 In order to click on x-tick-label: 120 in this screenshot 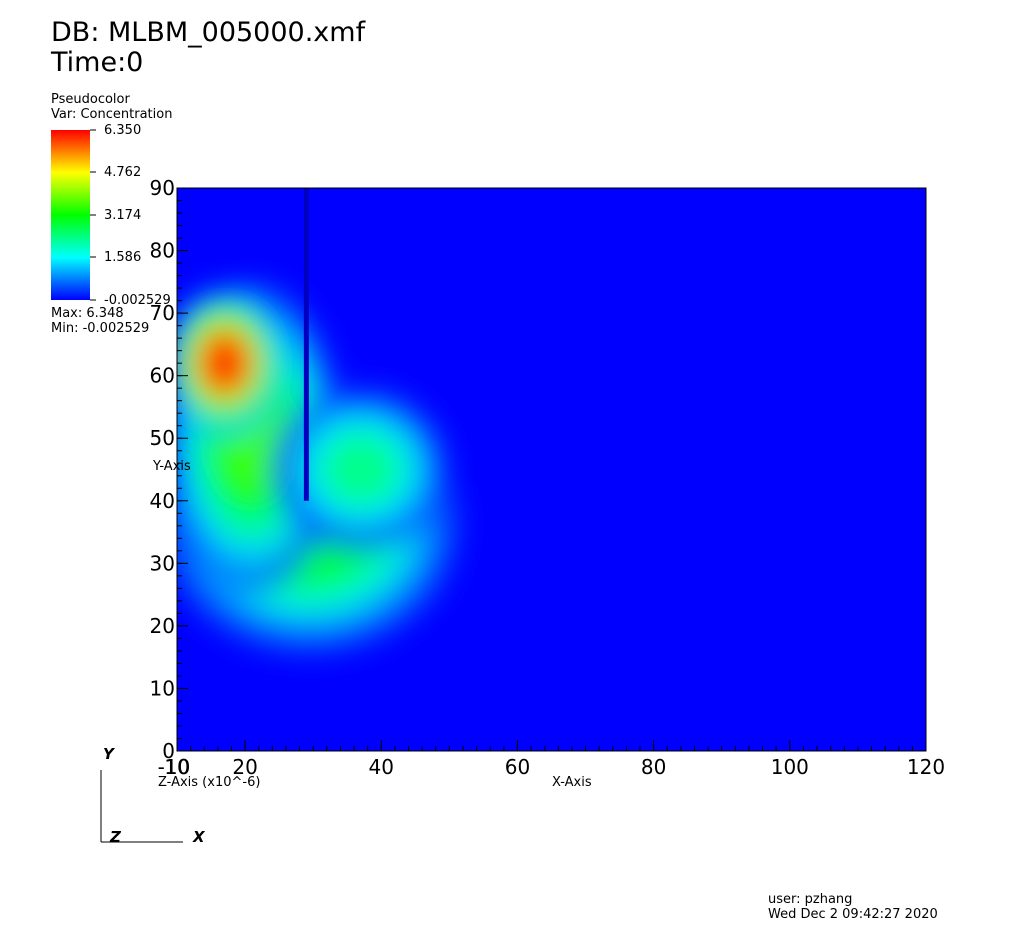, I will do `click(926, 767)`.